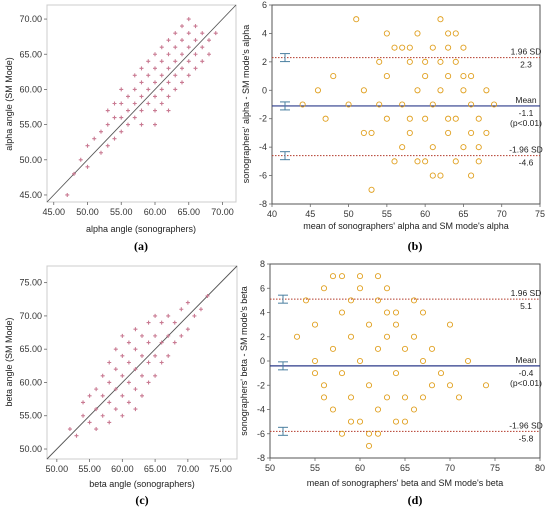 This screenshot has height=509, width=550. What do you see at coordinates (315, 468) in the screenshot?
I see `x-tick-label: 55` at bounding box center [315, 468].